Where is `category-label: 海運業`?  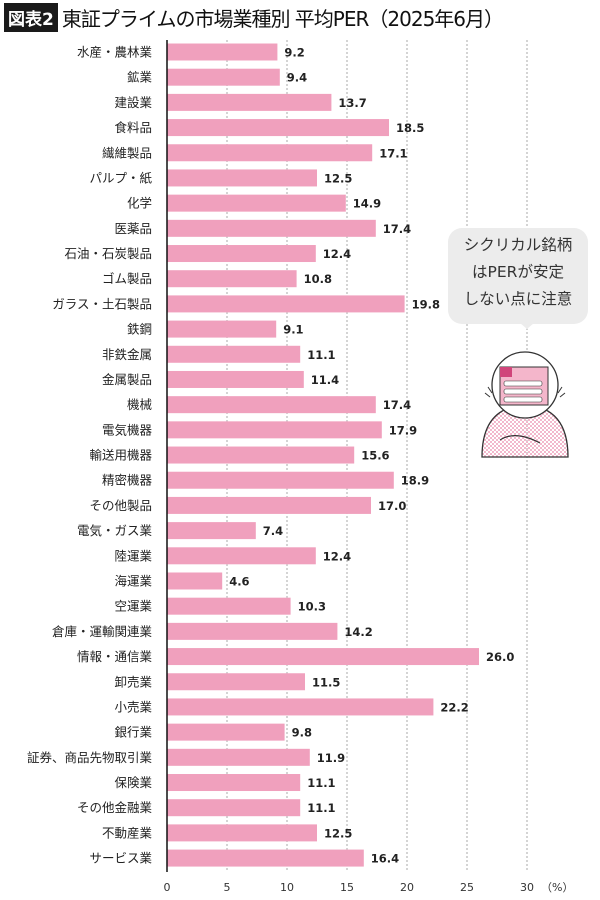 category-label: 海運業 is located at coordinates (133, 580).